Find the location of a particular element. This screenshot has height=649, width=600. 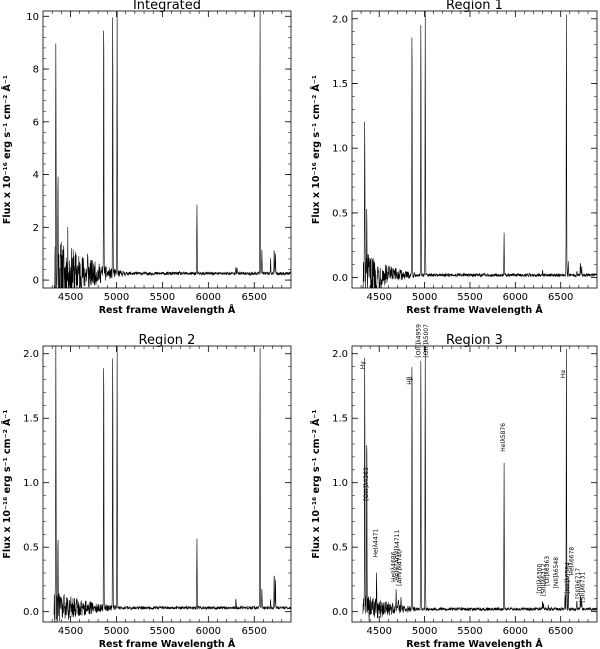

line-annotation: HeIIλ4686 is located at coordinates (393, 566).